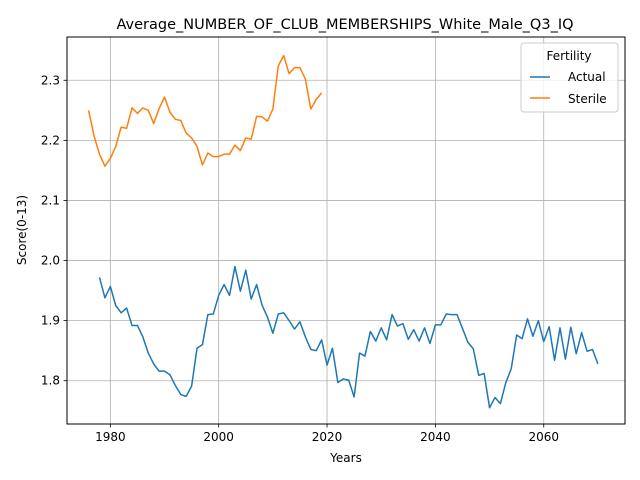 The image size is (640, 480). What do you see at coordinates (345, 458) in the screenshot?
I see `x-axis-label: Years` at bounding box center [345, 458].